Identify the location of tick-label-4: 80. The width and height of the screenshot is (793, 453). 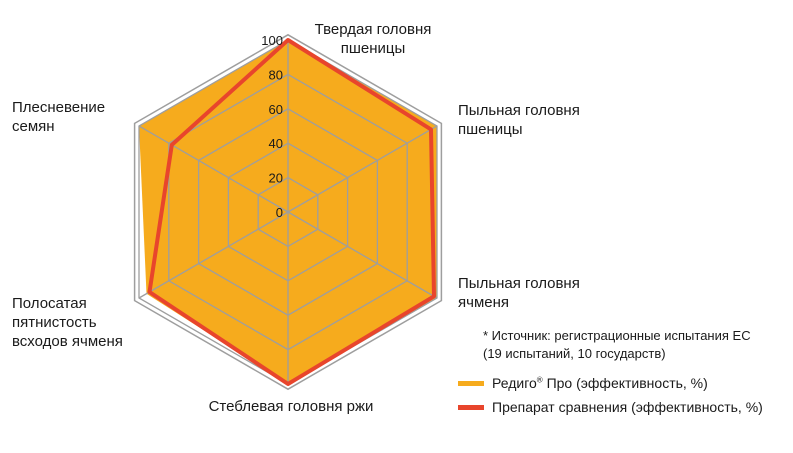
(276, 74).